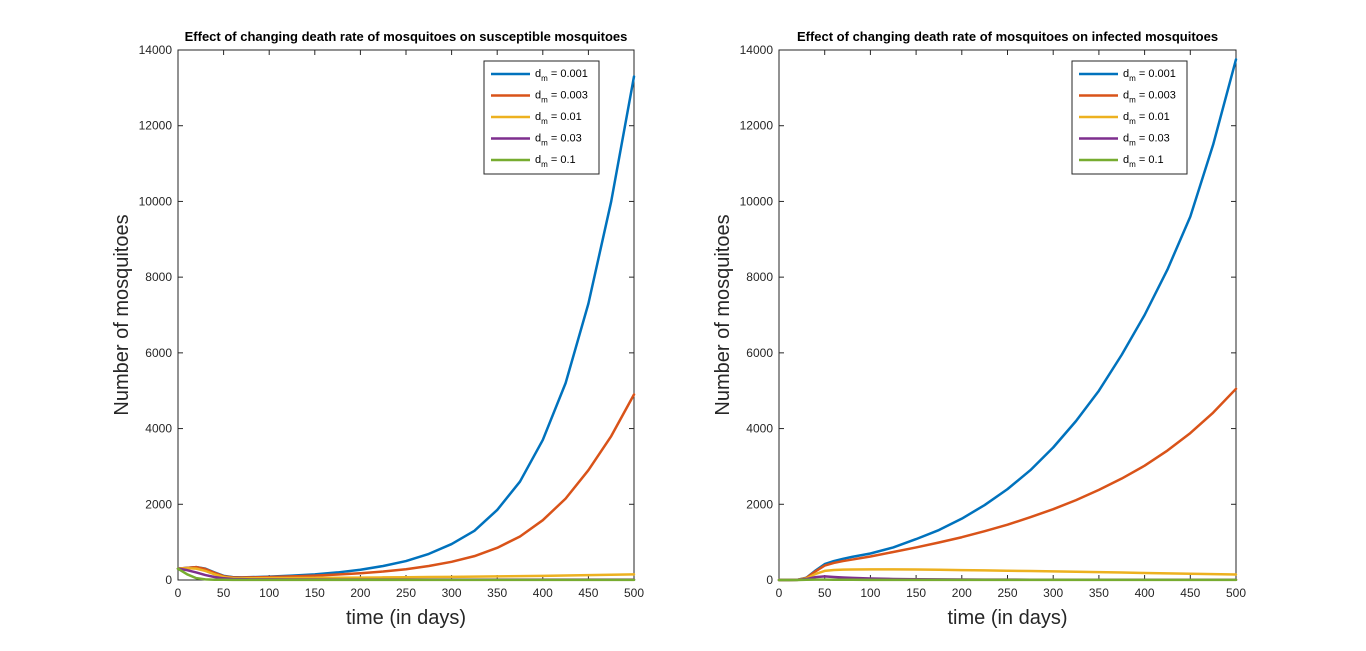 This screenshot has width=1366, height=651. I want to click on legend-item: dm = 0.01, so click(536, 118).